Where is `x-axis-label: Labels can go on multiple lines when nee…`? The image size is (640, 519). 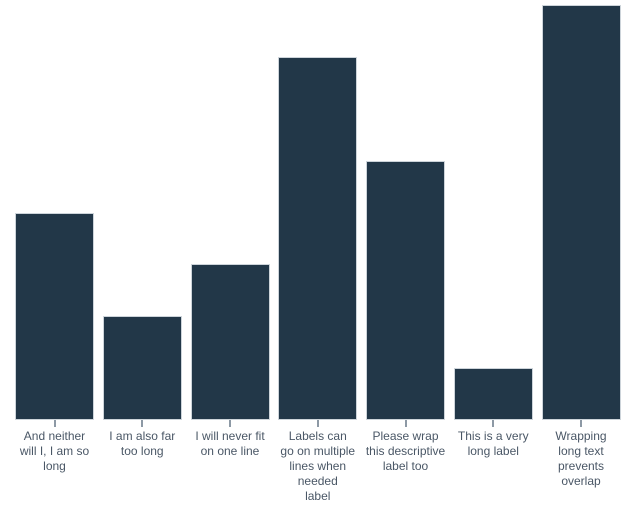 x-axis-label: Labels can go on multiple lines when nee… is located at coordinates (318, 466).